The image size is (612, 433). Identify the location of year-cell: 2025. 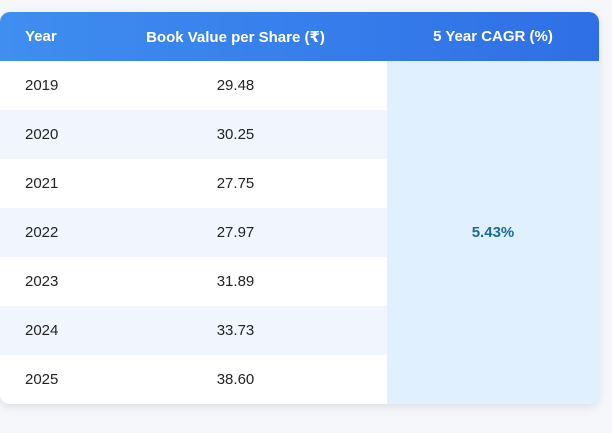
(42, 379).